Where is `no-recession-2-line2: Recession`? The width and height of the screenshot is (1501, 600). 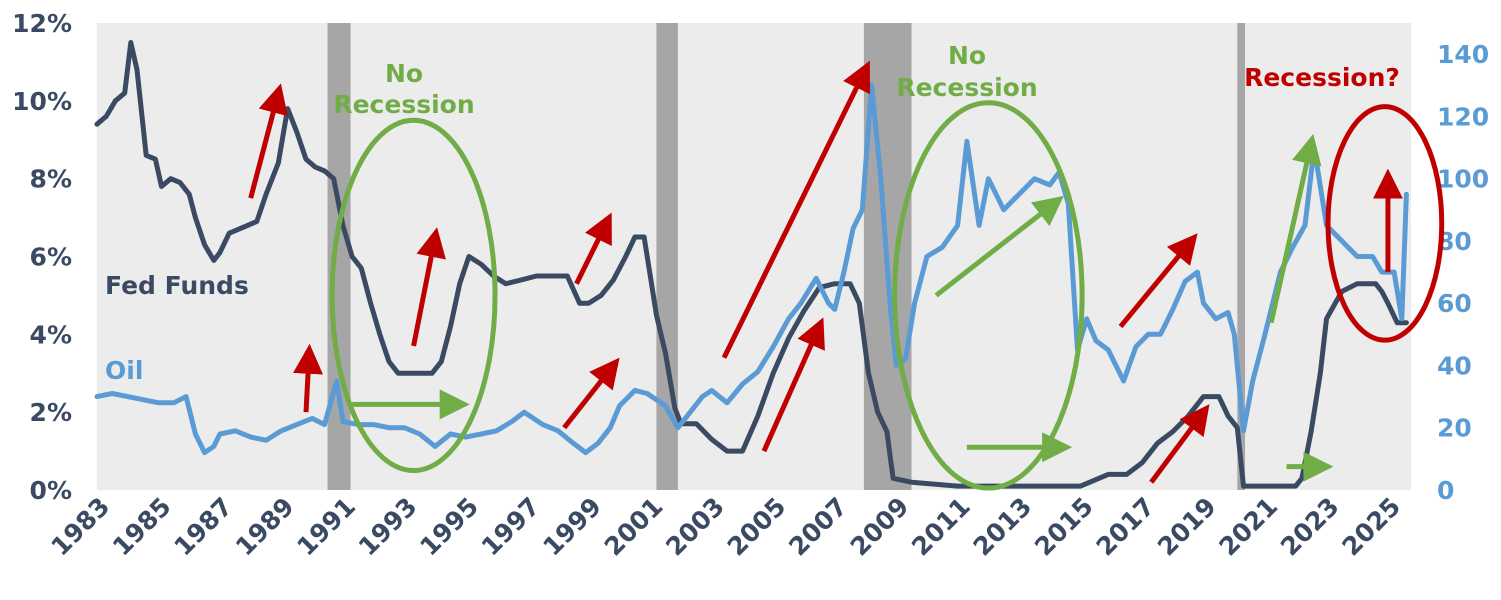
no-recession-2-line2: Recession is located at coordinates (966, 87).